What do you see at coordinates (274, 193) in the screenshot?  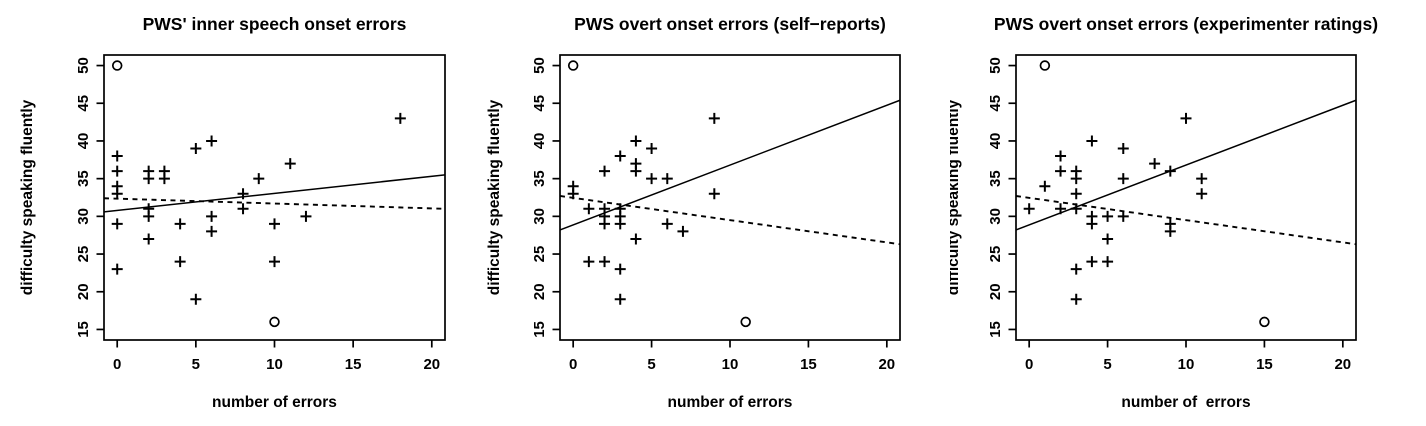 I see `regression-line-solid` at bounding box center [274, 193].